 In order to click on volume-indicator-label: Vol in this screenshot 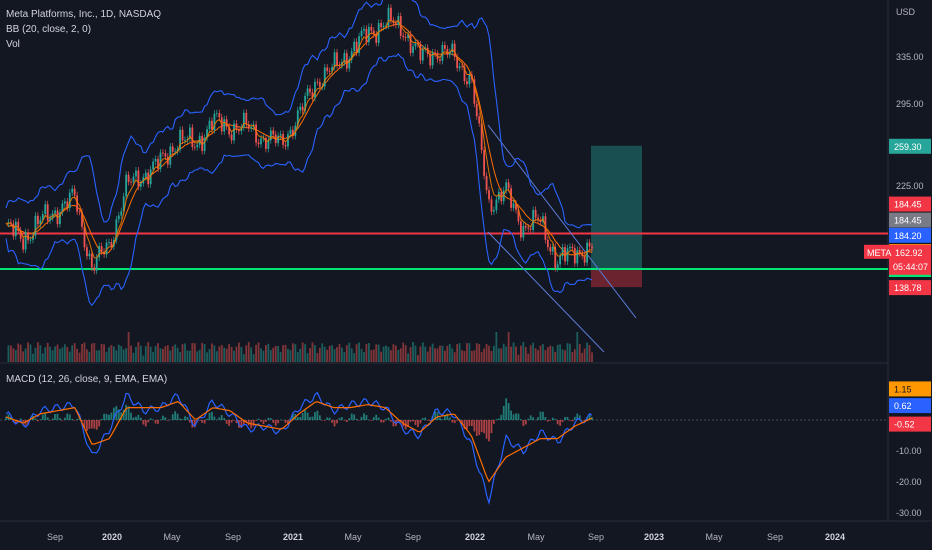, I will do `click(13, 44)`.